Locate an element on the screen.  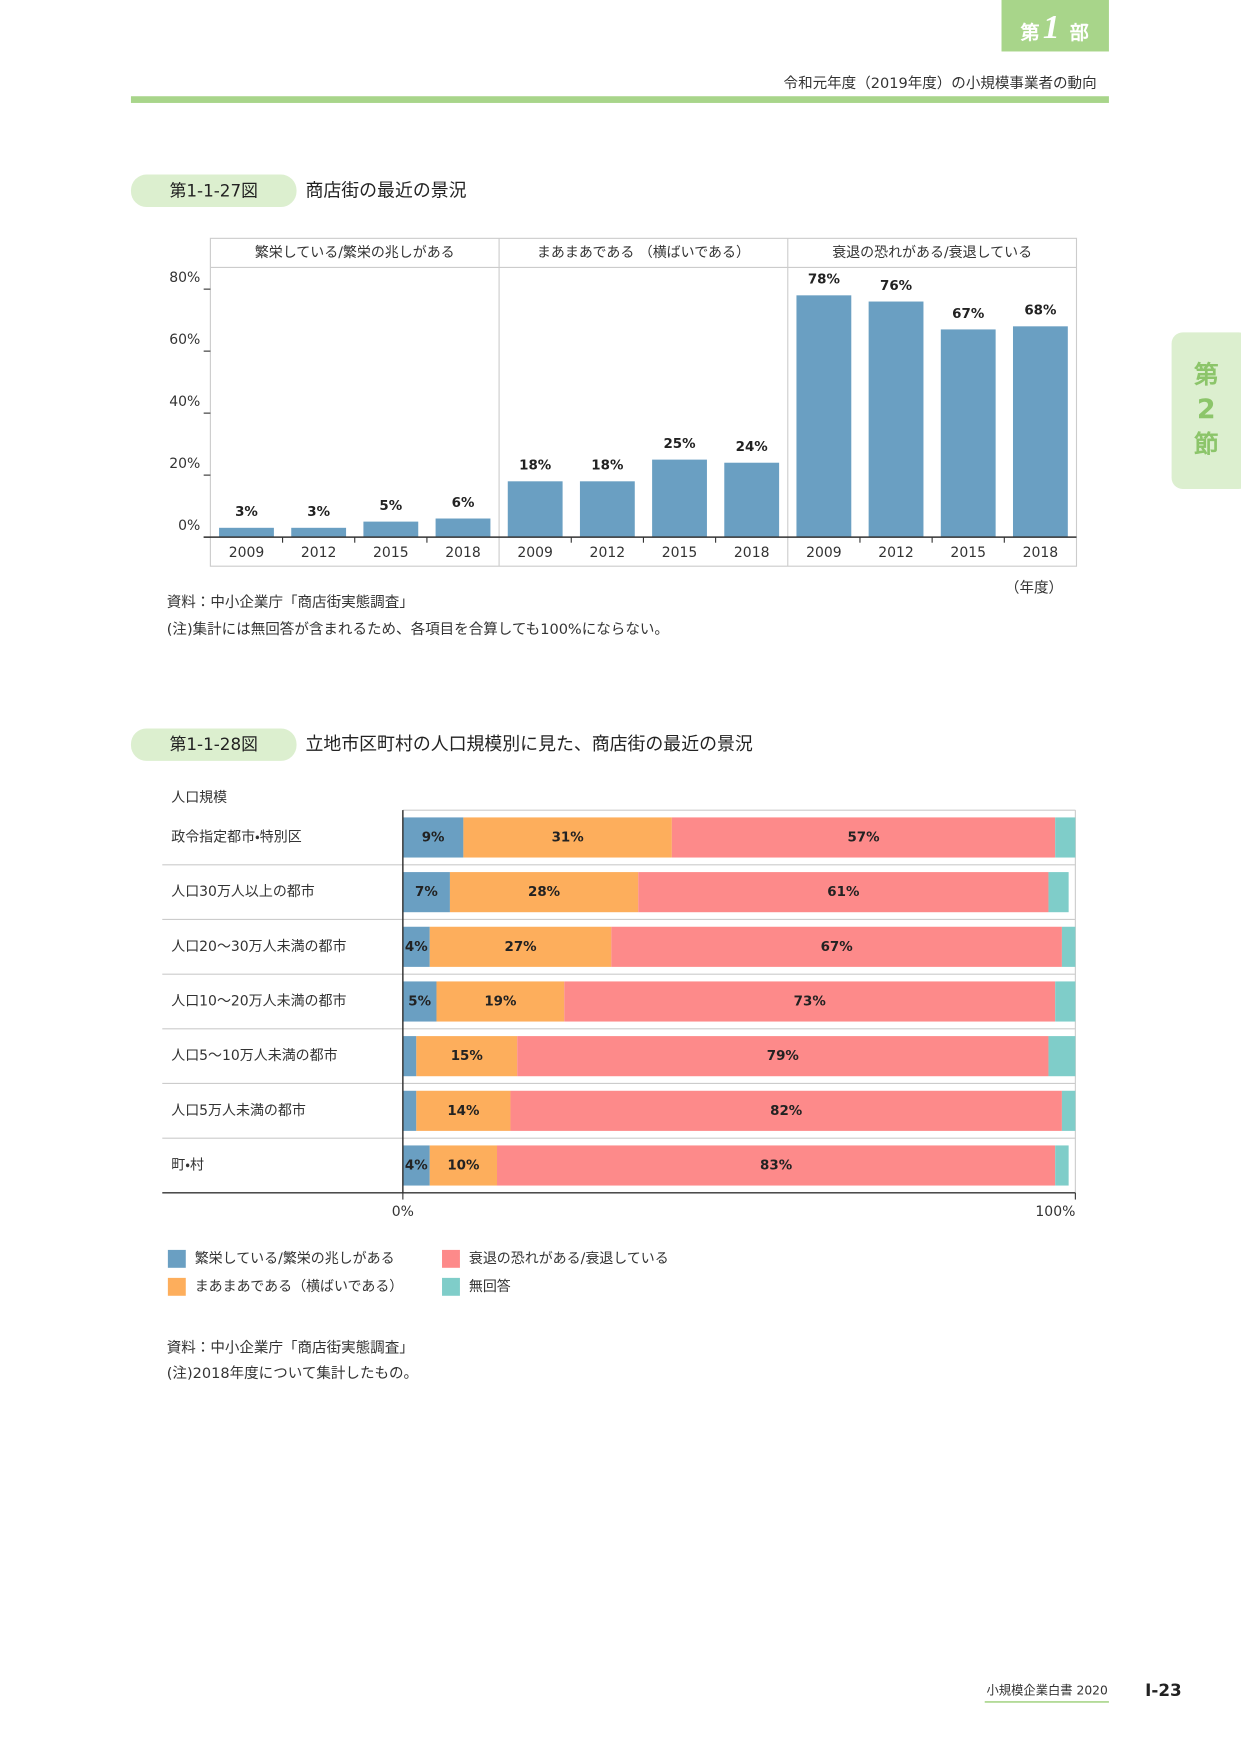
value-label: 57% is located at coordinates (863, 837).